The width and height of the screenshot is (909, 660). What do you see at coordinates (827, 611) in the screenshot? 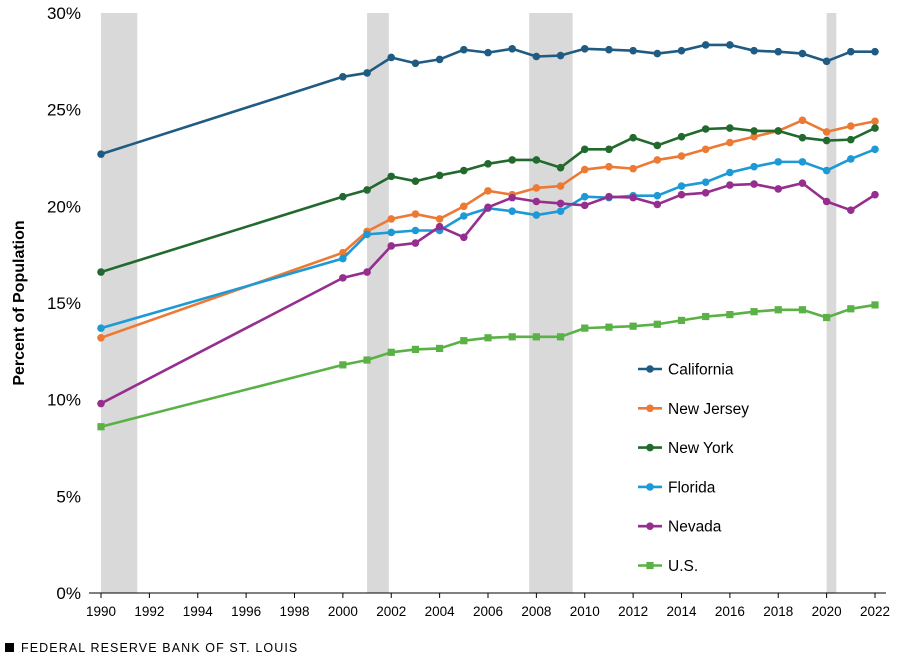
I see `x-tick-label: 2020` at bounding box center [827, 611].